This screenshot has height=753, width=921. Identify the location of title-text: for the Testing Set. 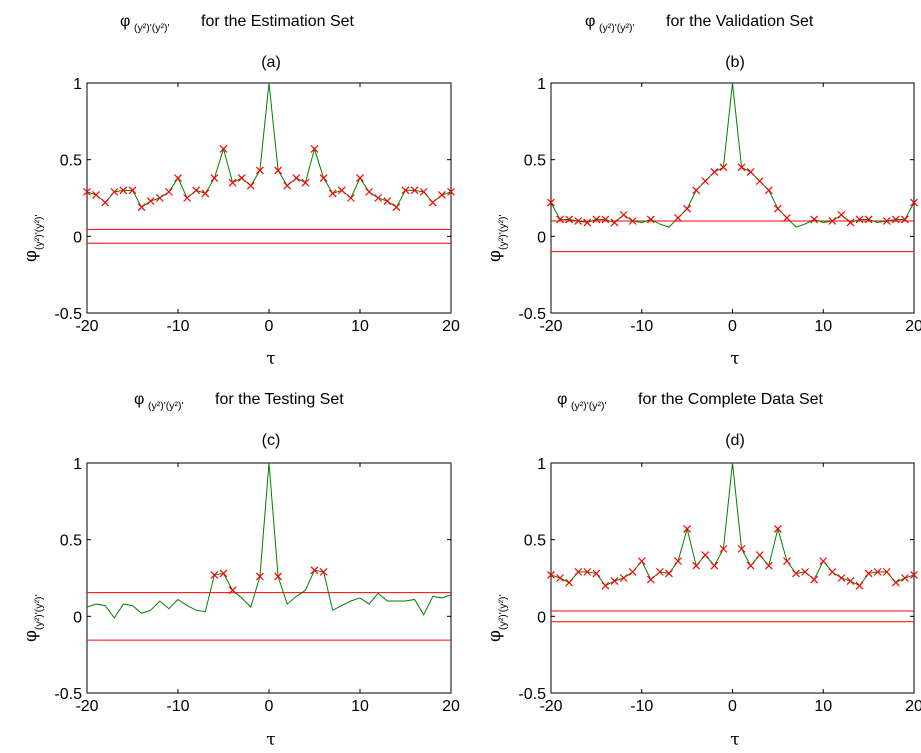
(279, 399).